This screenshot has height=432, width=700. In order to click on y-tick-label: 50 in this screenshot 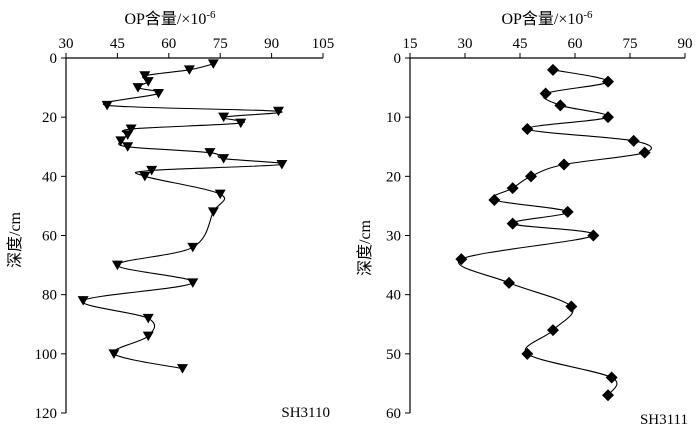, I will do `click(393, 355)`.